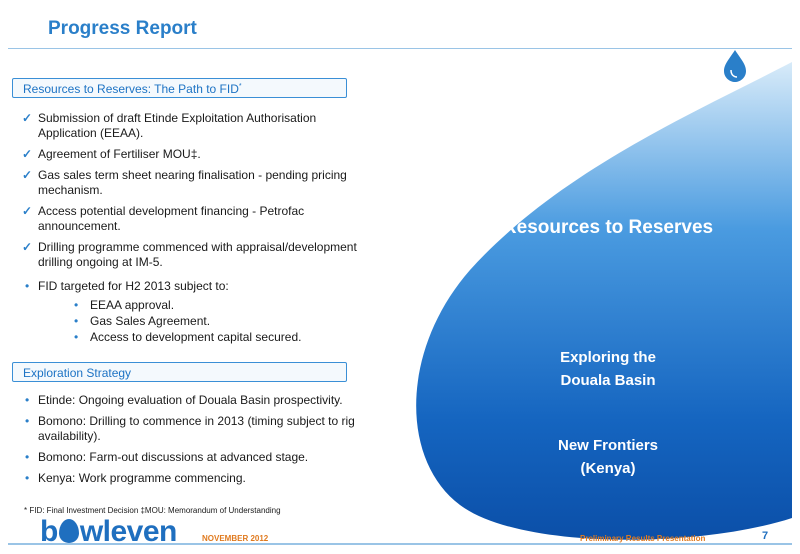  Describe the element at coordinates (108, 531) in the screenshot. I see `bowleven-logo: b wleven` at that location.